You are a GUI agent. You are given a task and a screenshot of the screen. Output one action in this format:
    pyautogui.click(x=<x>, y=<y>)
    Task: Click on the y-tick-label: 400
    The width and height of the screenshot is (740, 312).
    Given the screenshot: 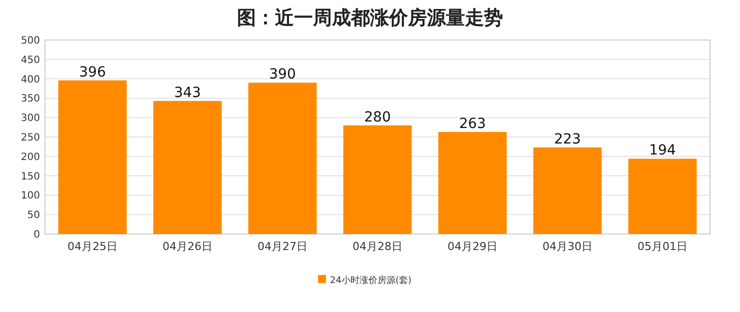 What is the action you would take?
    pyautogui.click(x=30, y=80)
    